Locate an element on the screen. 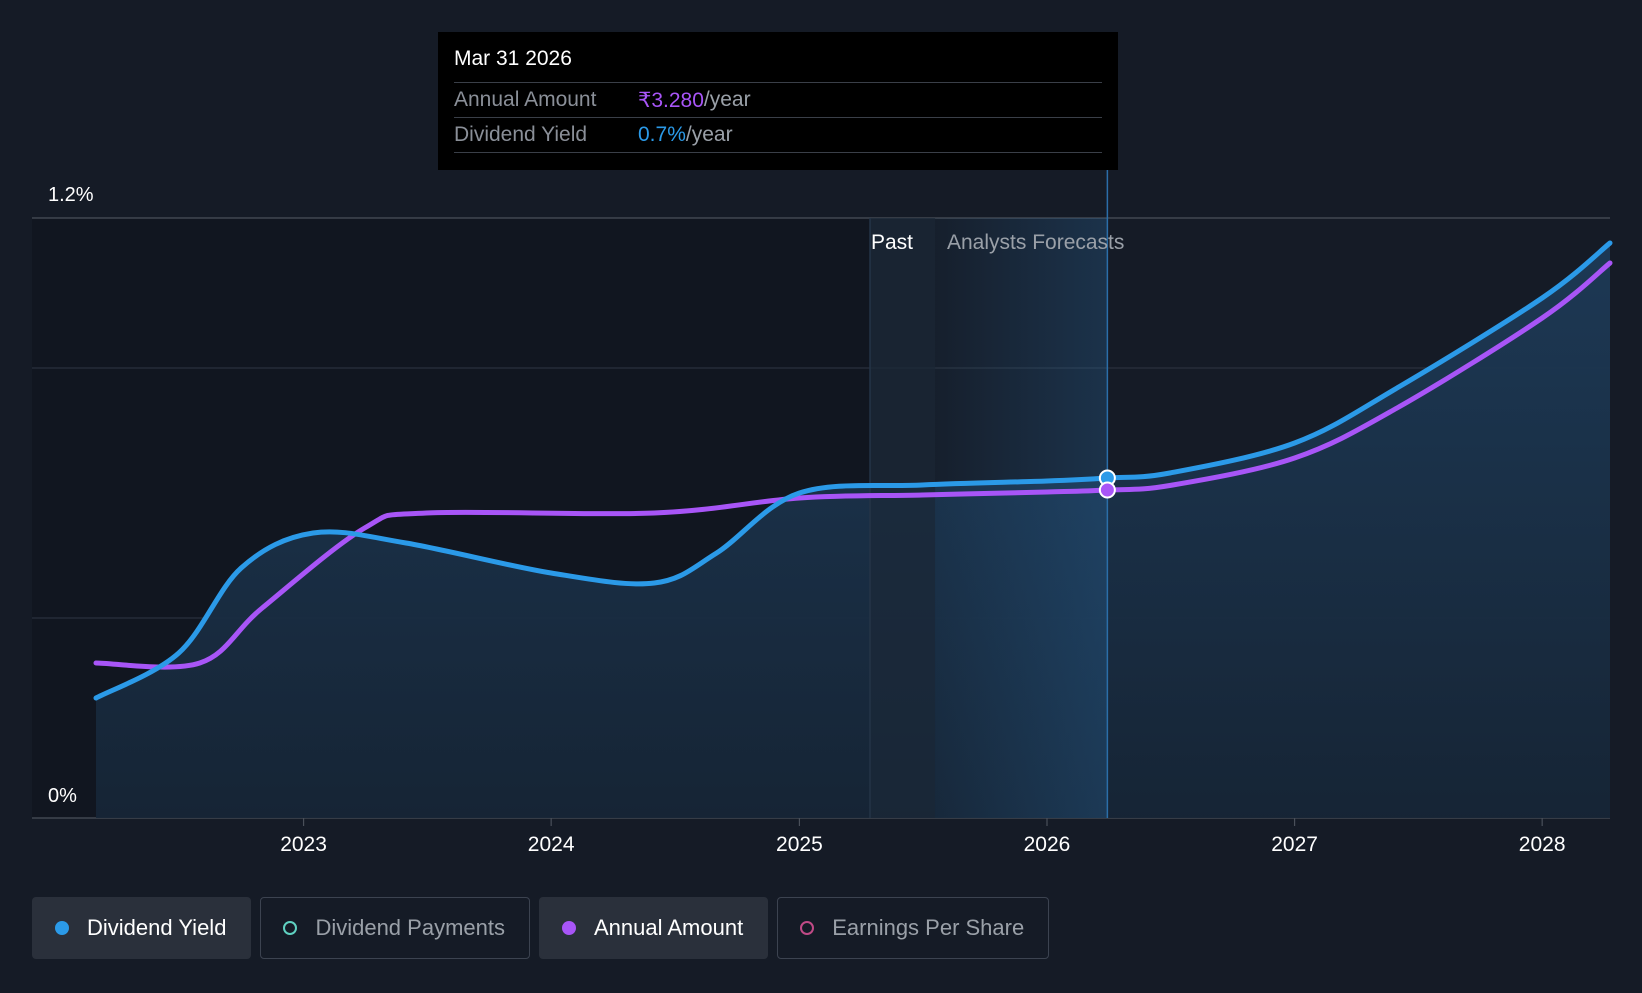  legend-dividend-yield-button: Dividend Yield is located at coordinates (142, 928).